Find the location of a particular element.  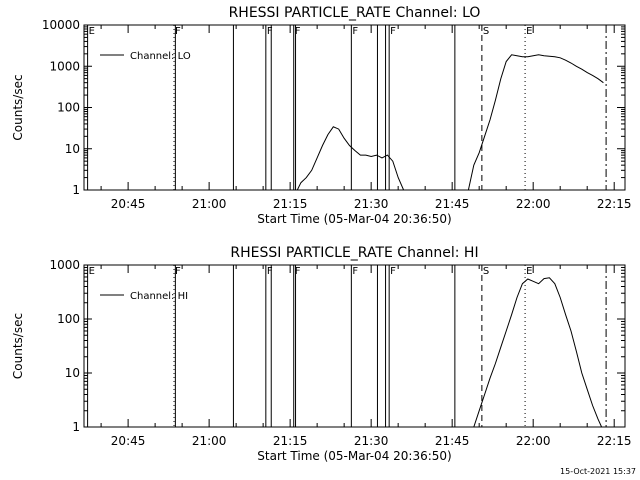

y-tick-label: 10000 is located at coordinates (61, 25).